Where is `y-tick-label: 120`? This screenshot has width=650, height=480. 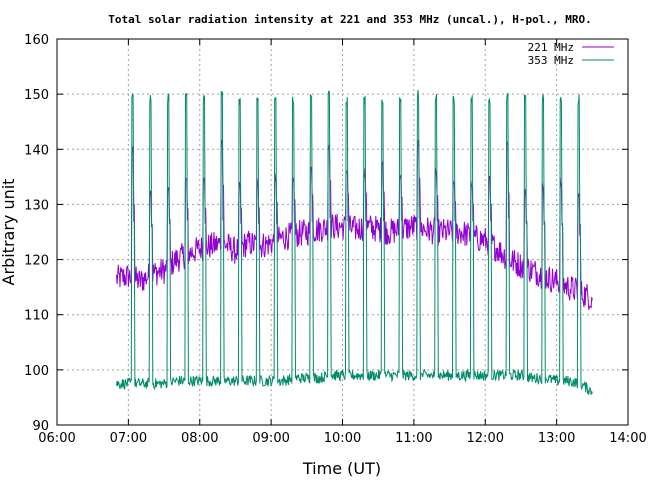 y-tick-label: 120 is located at coordinates (36, 261).